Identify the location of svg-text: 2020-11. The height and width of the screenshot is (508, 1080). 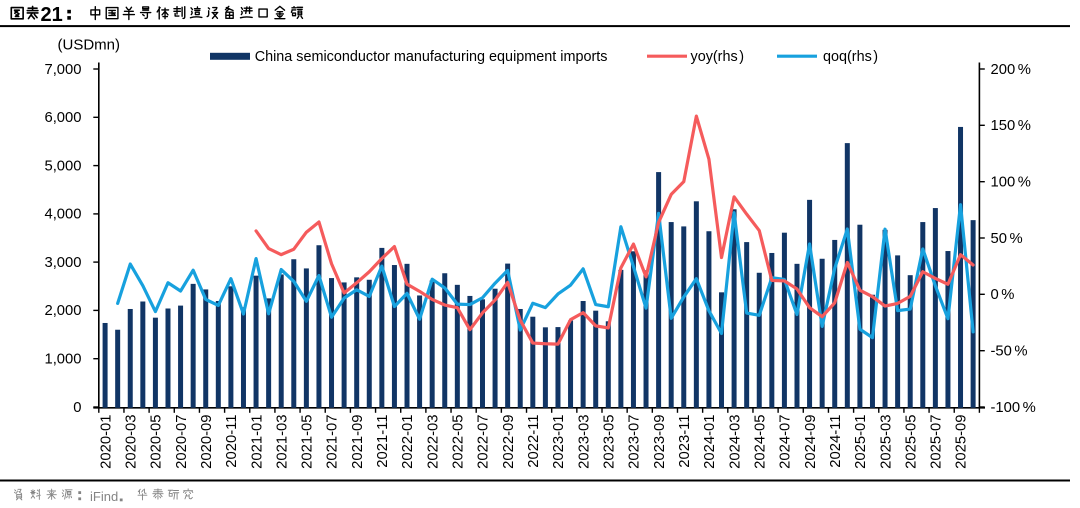
(232, 441).